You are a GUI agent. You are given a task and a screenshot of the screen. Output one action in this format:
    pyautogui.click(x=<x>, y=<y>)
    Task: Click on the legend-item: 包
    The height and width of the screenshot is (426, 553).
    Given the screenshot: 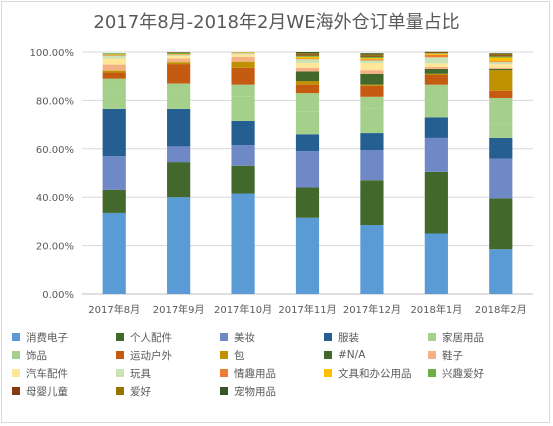 What is the action you would take?
    pyautogui.click(x=272, y=355)
    